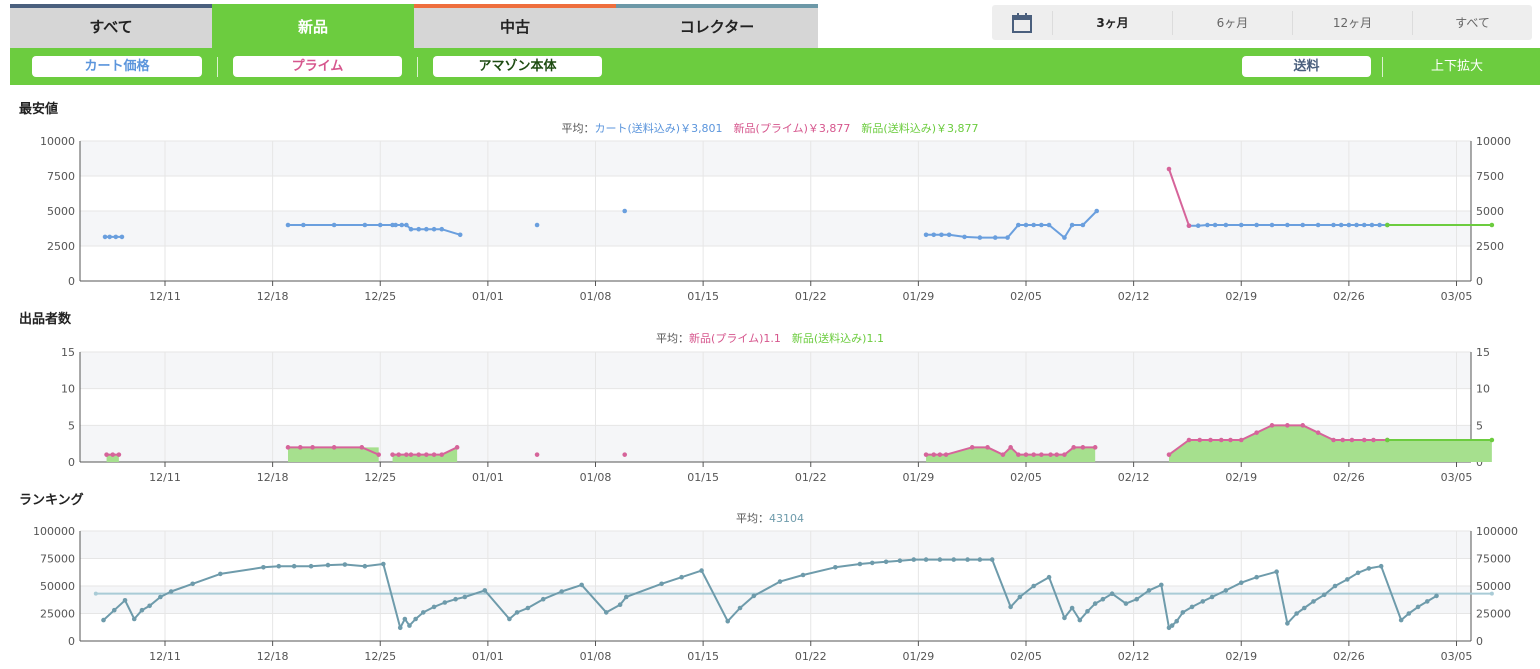 The width and height of the screenshot is (1540, 669). Describe the element at coordinates (117, 66) in the screenshot. I see `toggle-cart-price: カート価格` at that location.